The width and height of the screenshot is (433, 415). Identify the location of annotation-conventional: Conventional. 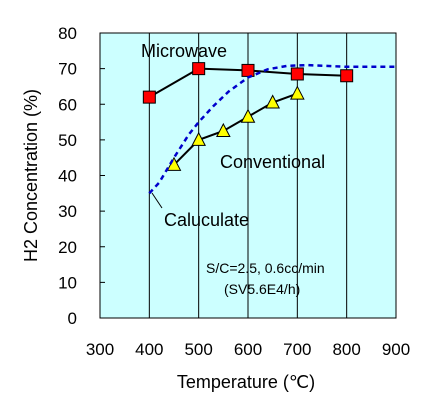
(272, 162).